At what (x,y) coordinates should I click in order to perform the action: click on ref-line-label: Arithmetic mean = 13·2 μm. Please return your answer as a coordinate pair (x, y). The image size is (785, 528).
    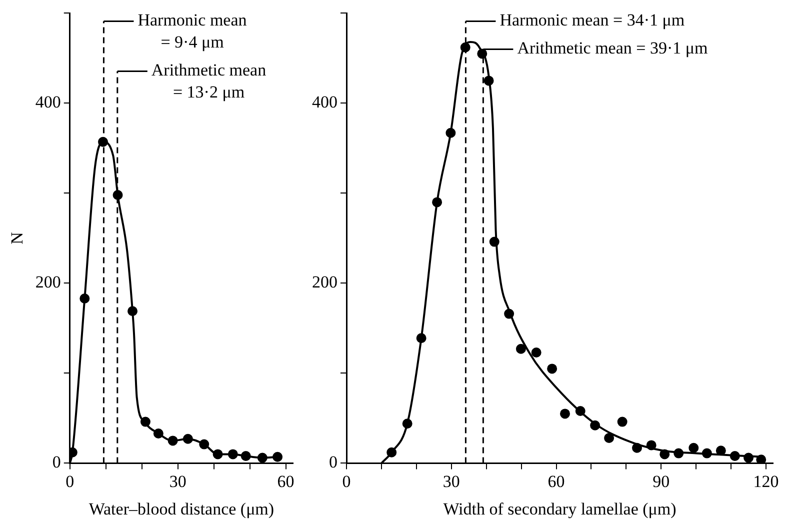
    Looking at the image, I should click on (209, 81).